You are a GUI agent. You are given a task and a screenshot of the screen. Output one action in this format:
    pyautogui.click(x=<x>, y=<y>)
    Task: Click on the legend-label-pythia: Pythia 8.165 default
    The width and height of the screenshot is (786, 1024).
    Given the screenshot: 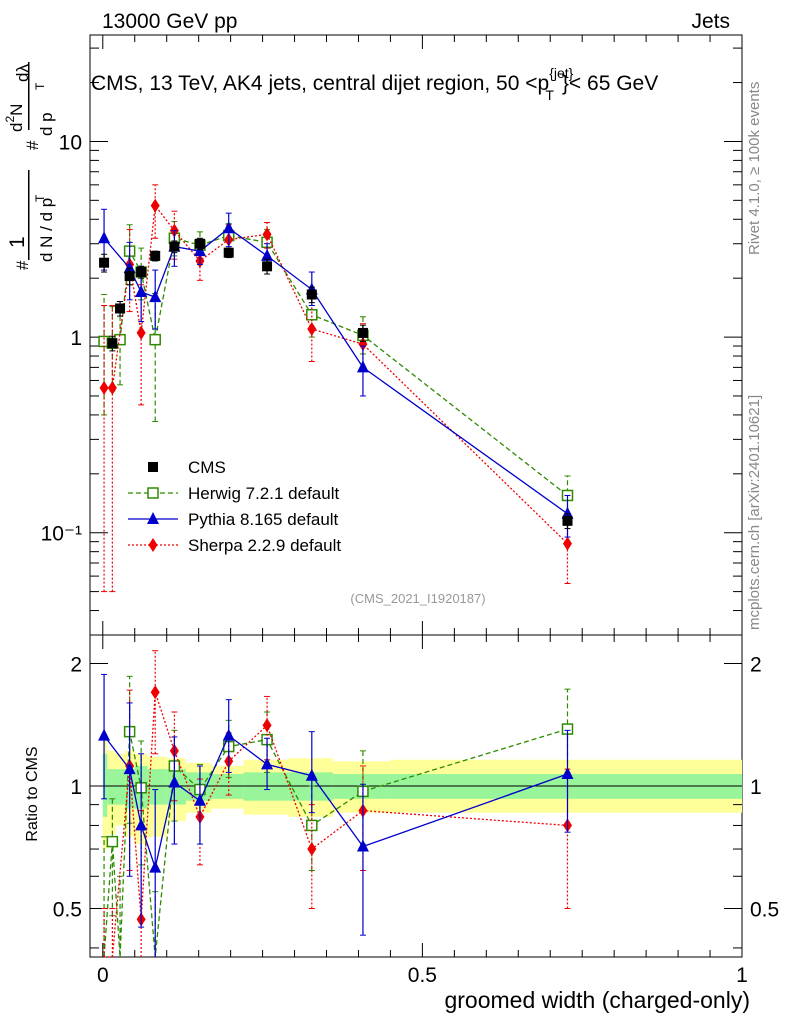 What is the action you would take?
    pyautogui.click(x=263, y=519)
    